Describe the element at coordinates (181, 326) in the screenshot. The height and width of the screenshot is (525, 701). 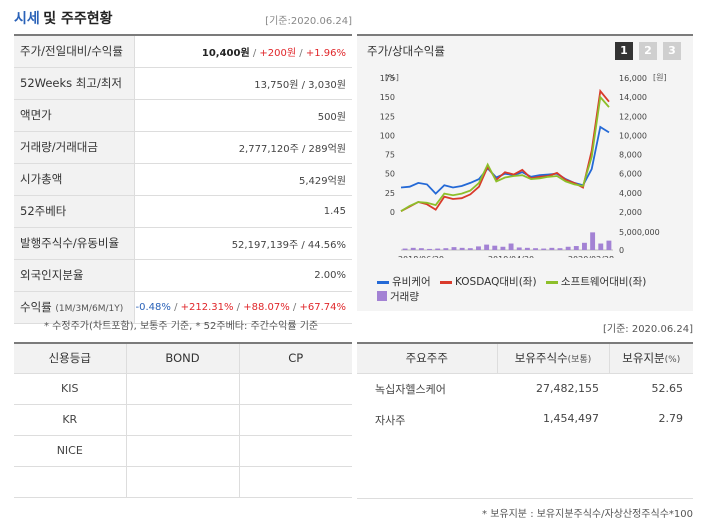
I see `footnote-price: * 수정주가(차트포함), 보통주 기준, * 52주베타: 주간수익률 기준` at that location.